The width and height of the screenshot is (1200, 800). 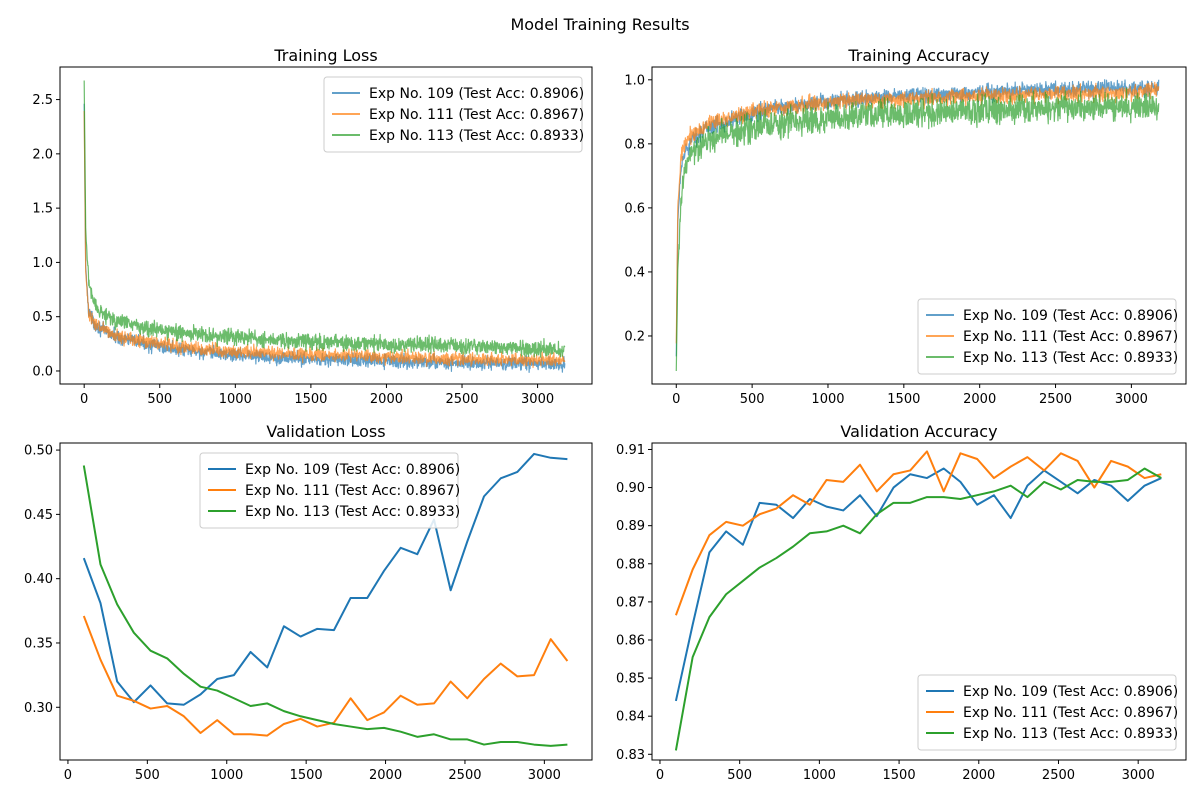 I want to click on y-tick-label: 0.83, so click(x=630, y=755).